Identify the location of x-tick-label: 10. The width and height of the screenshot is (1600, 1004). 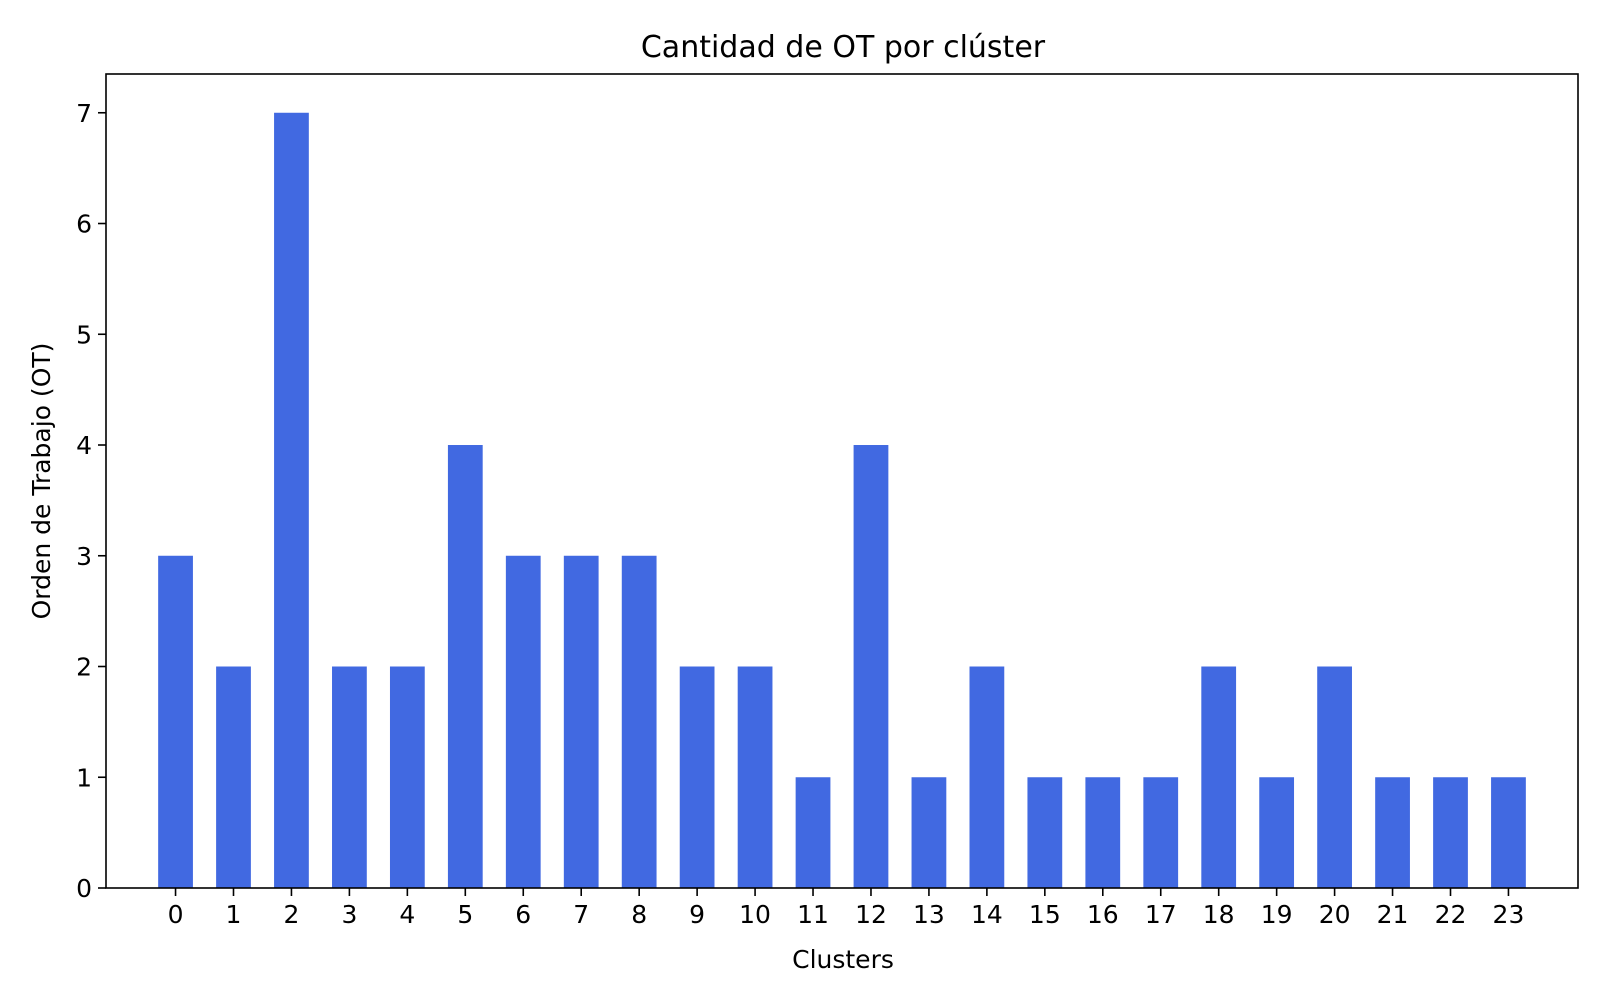
(755, 914).